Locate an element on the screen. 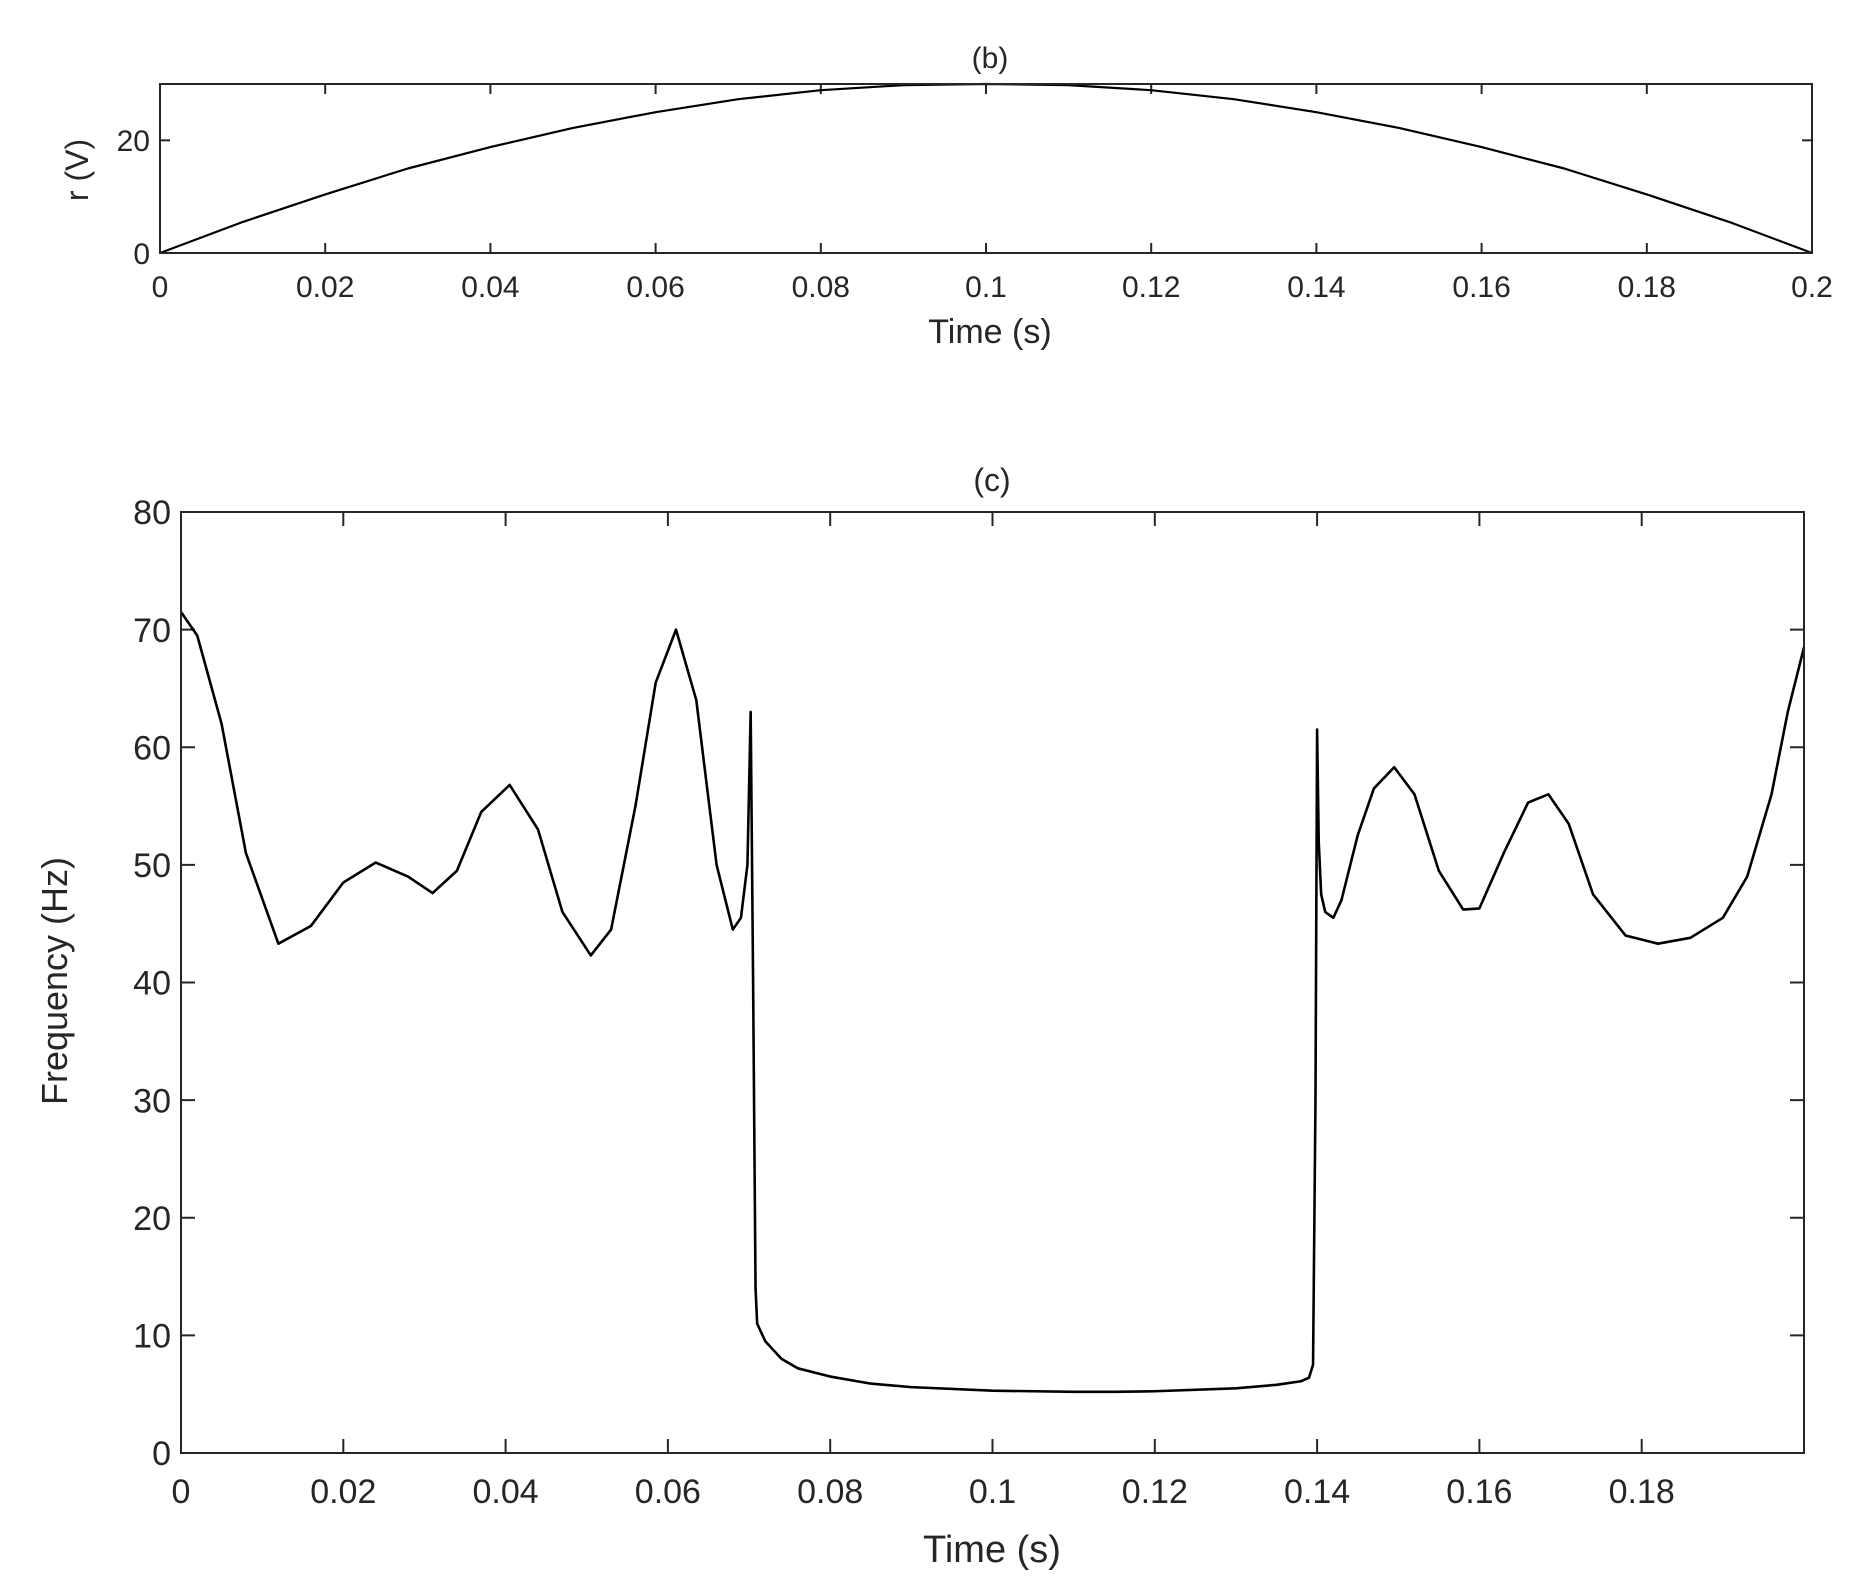  chart-c-xtick-label: 0.16 is located at coordinates (1479, 1492).